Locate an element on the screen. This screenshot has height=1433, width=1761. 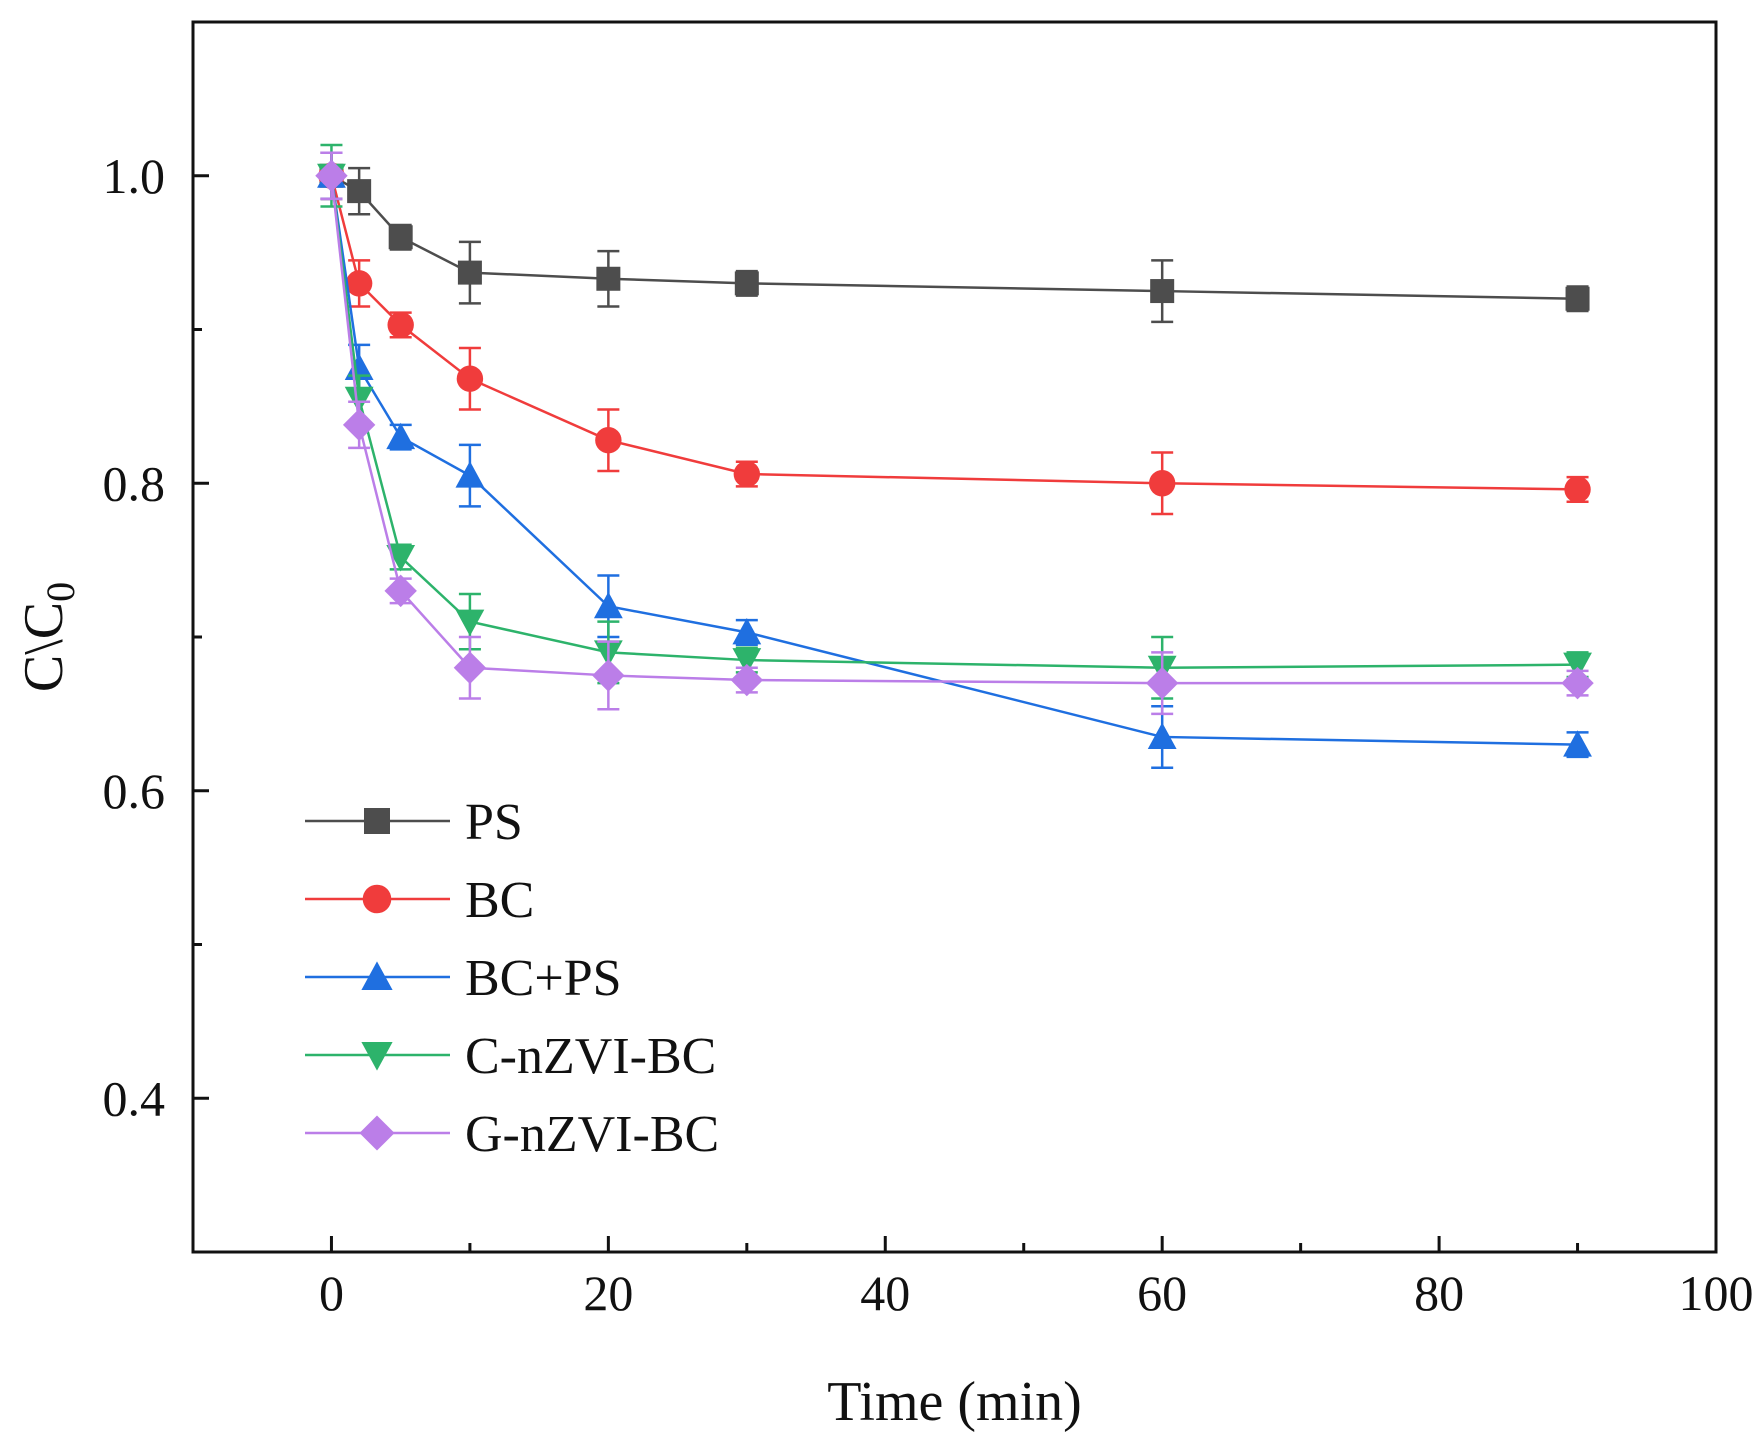
x-tick-label: 0 is located at coordinates (331, 1293).